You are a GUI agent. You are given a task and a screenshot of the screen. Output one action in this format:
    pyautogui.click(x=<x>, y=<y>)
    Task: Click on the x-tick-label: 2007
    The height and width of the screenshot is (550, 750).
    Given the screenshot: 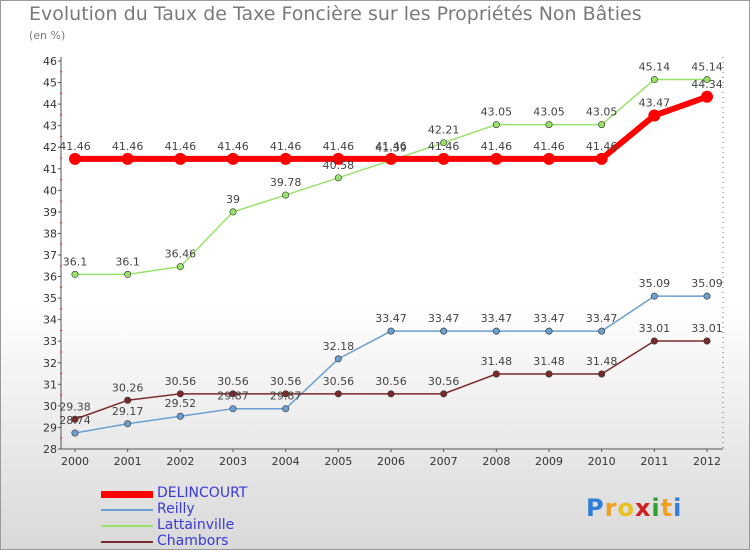 What is the action you would take?
    pyautogui.click(x=444, y=461)
    